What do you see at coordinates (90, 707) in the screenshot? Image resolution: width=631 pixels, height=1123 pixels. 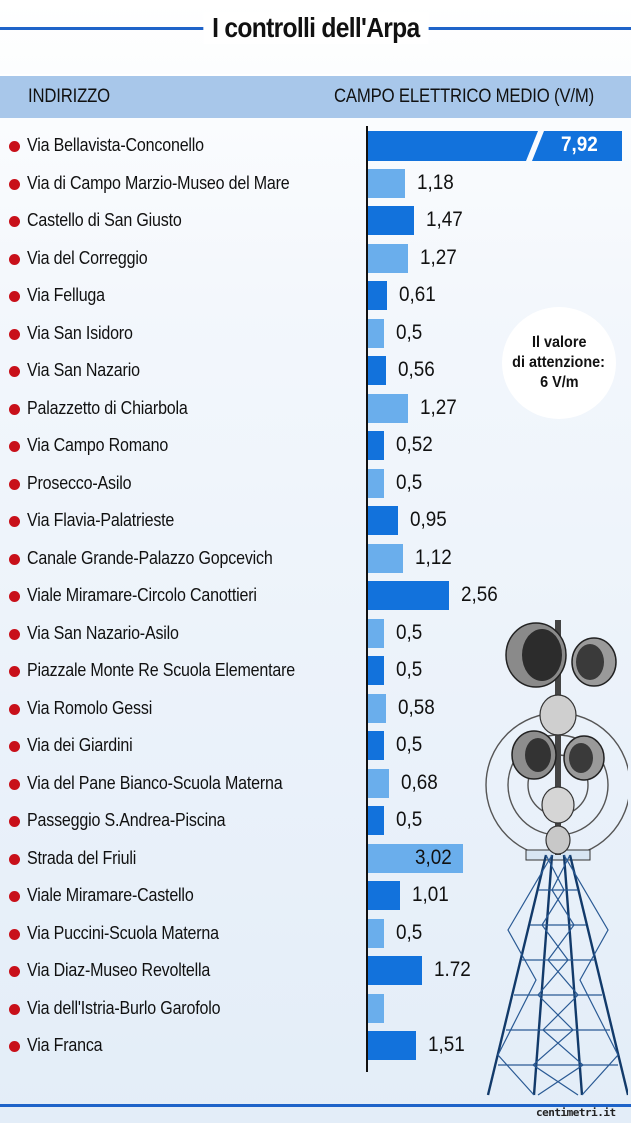 I see `address-label: Via Romolo Gessi` at bounding box center [90, 707].